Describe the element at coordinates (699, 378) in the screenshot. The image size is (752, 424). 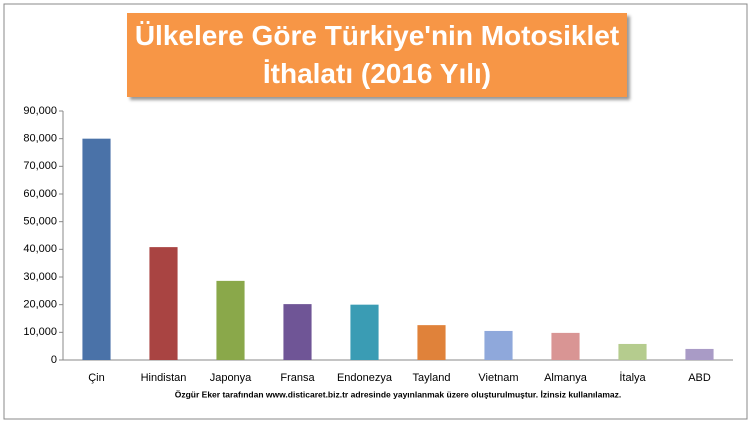
I see `x-tick-label: ABD` at that location.